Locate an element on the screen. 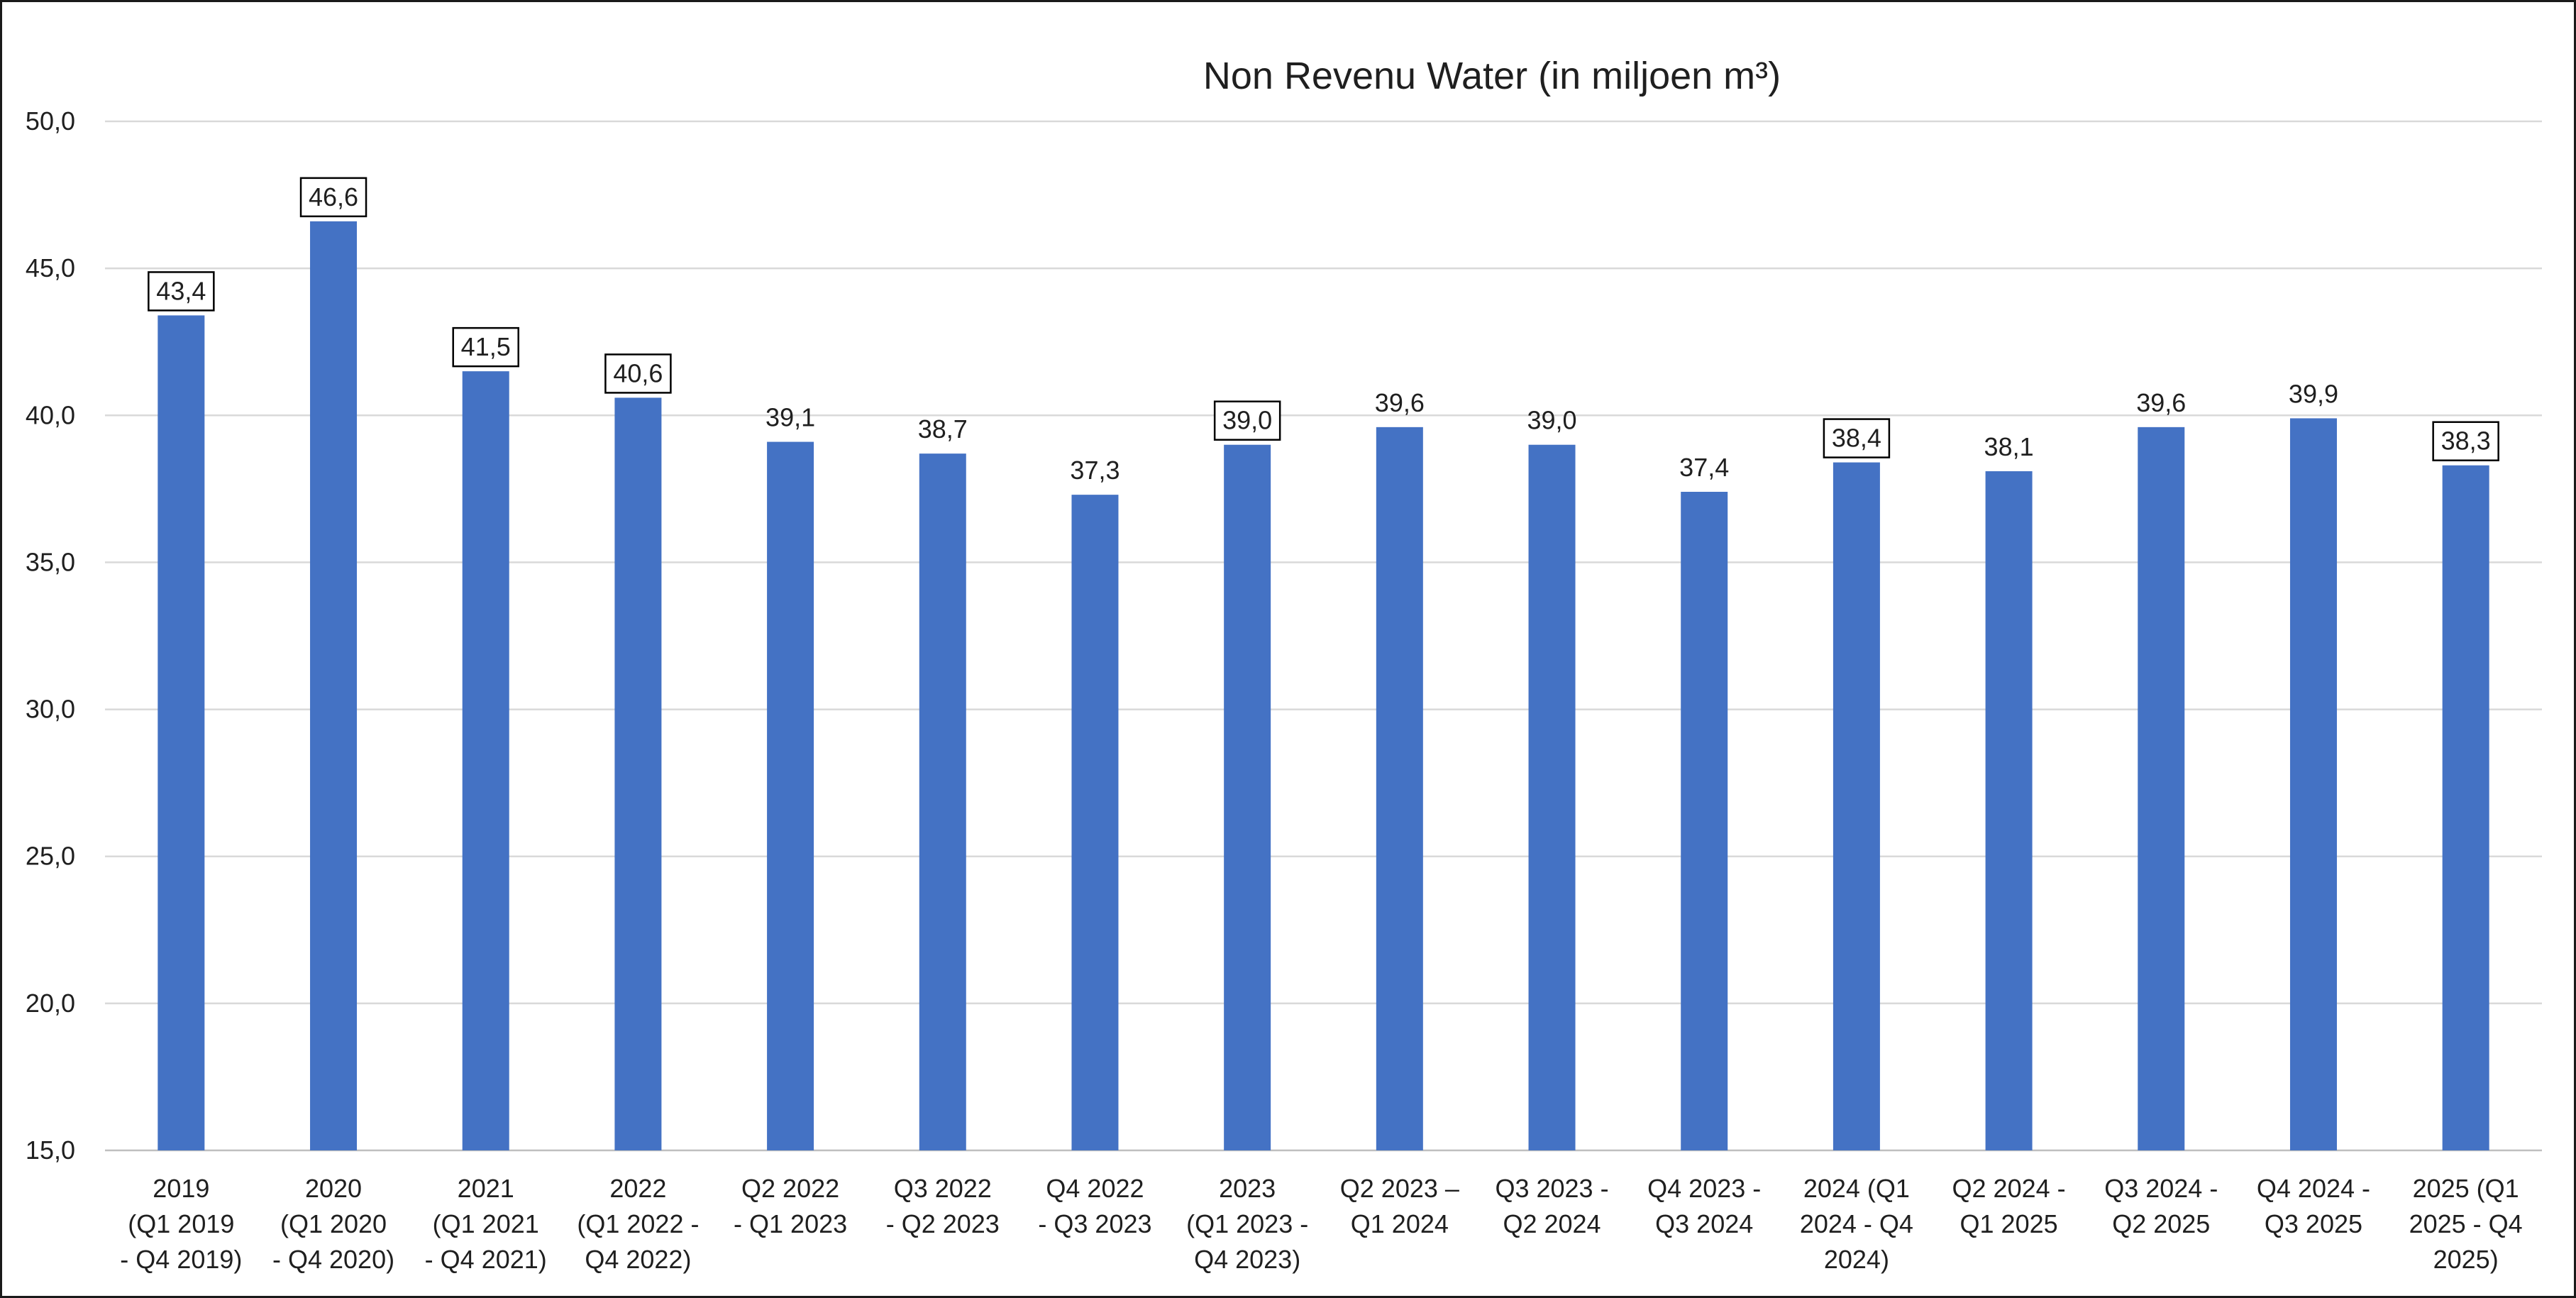  x-tick-label-line: - Q3 2023 is located at coordinates (1094, 1224).